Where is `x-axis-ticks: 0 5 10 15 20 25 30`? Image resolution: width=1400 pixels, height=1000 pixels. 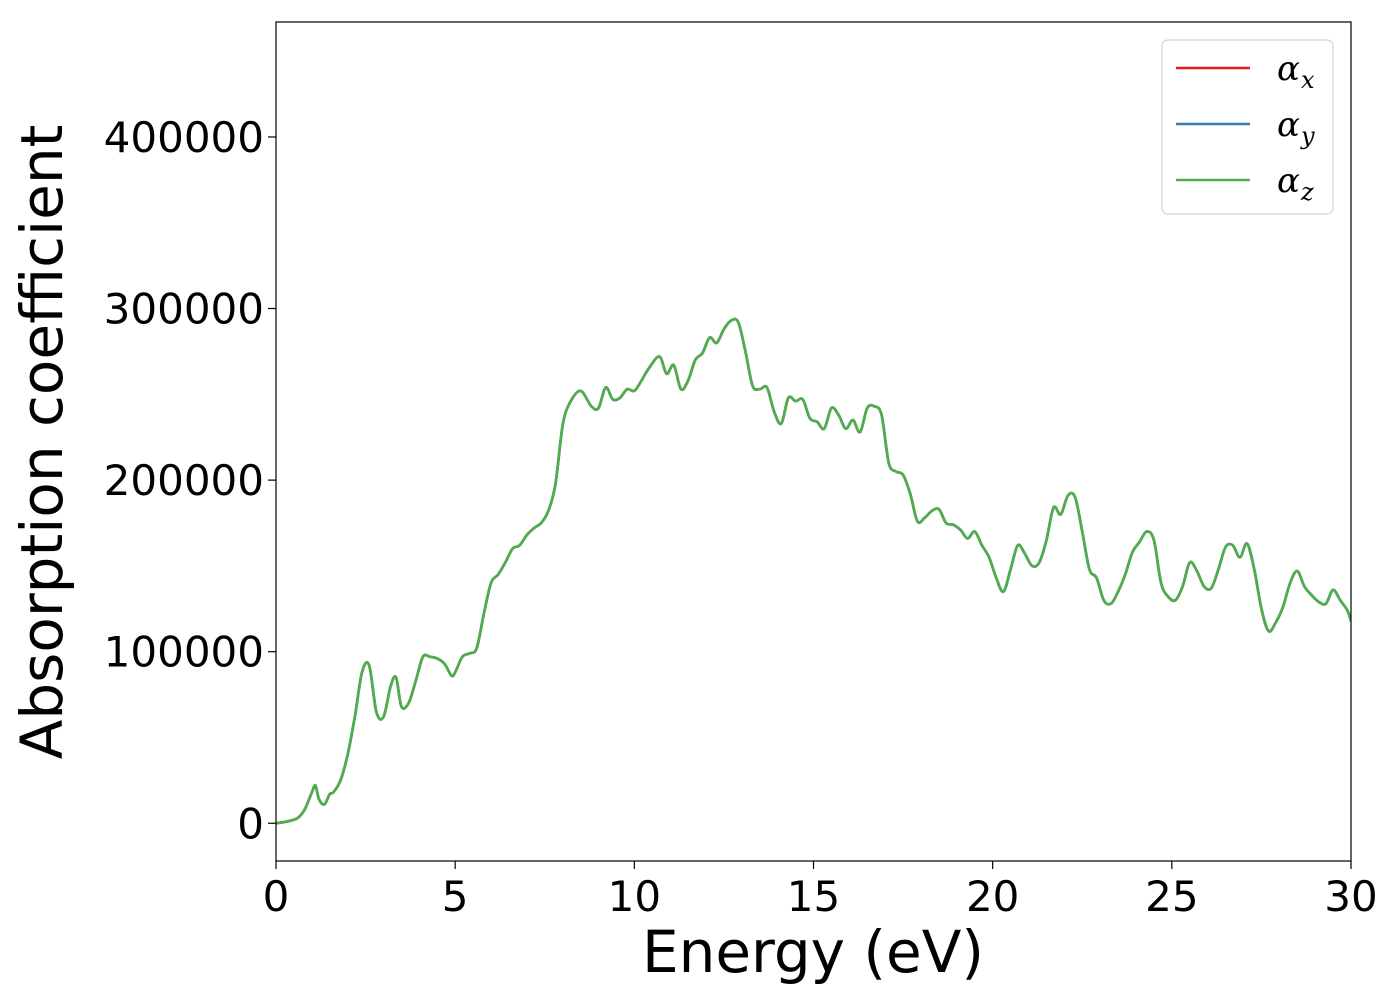 x-axis-ticks: 0 5 10 15 20 25 30 is located at coordinates (820, 891).